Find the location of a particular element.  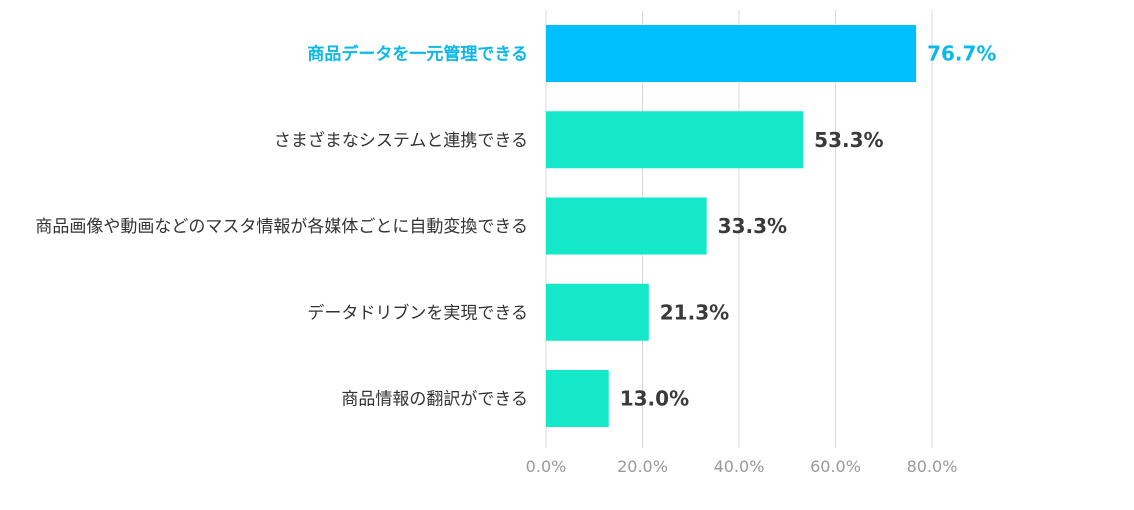

x-axis-ticks: 0.0% 20.0% 40.0% 60.0% 80.0% is located at coordinates (742, 466).